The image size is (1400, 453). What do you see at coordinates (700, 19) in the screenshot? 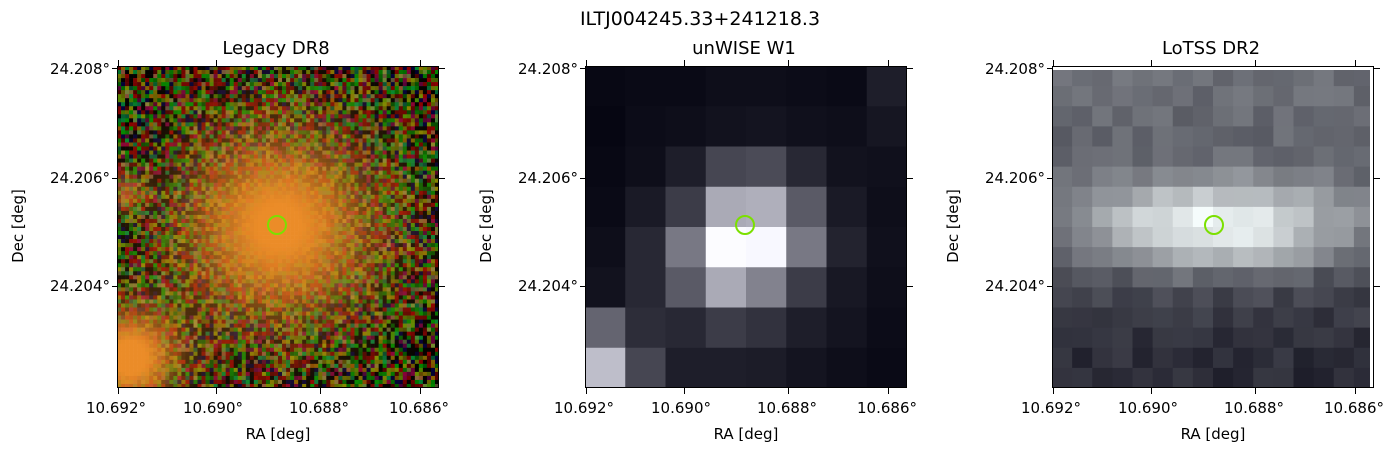
I see `figure-title: ILTJ004245.33+241218.3` at bounding box center [700, 19].